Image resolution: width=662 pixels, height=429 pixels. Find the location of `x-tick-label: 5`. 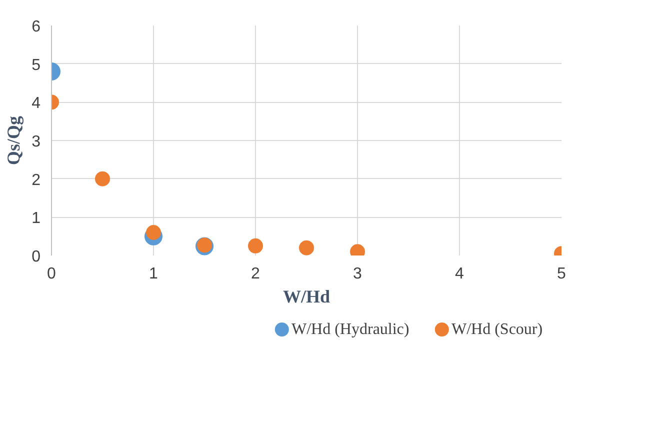

x-tick-label: 5 is located at coordinates (561, 274).